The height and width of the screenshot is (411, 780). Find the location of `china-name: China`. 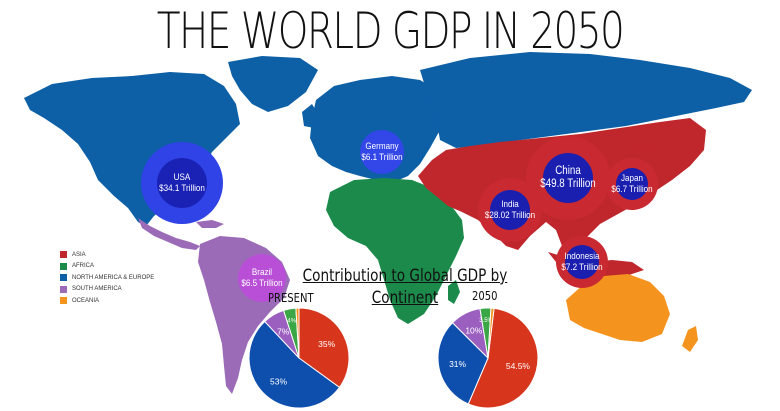

china-name: China is located at coordinates (568, 171).